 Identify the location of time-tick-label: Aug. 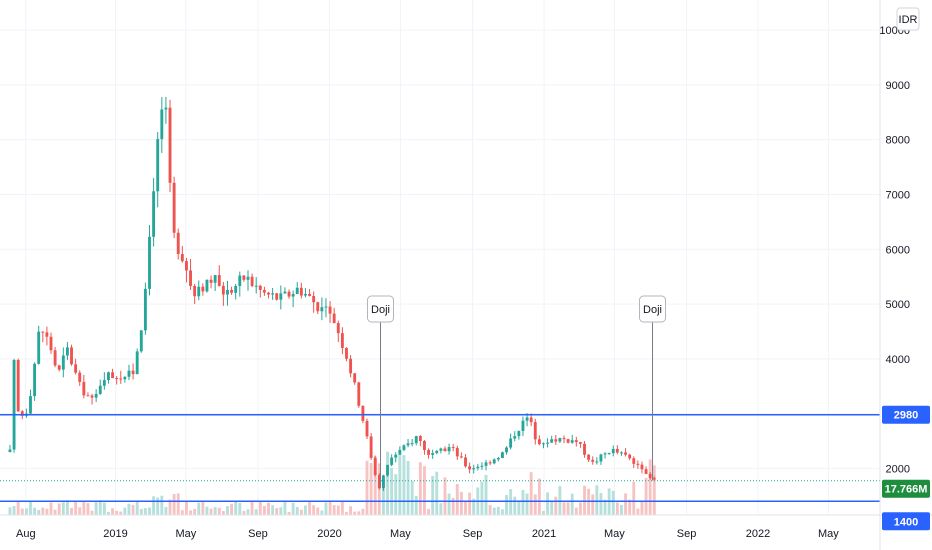
(26, 534).